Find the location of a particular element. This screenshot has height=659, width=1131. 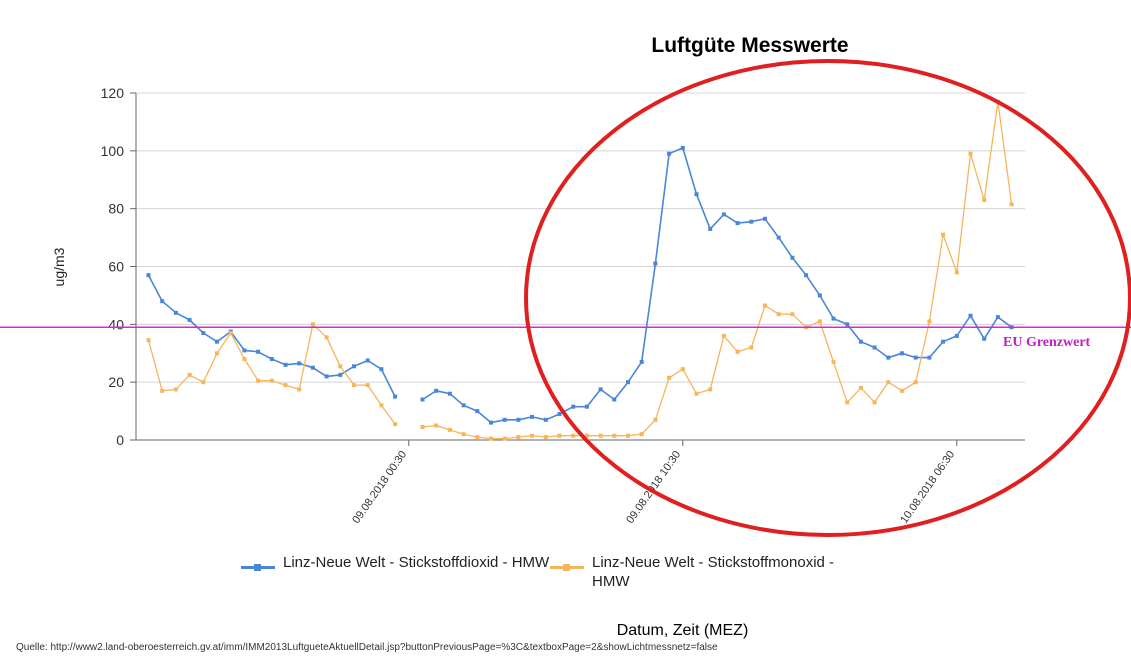

y-tick-label: 100 is located at coordinates (113, 151).